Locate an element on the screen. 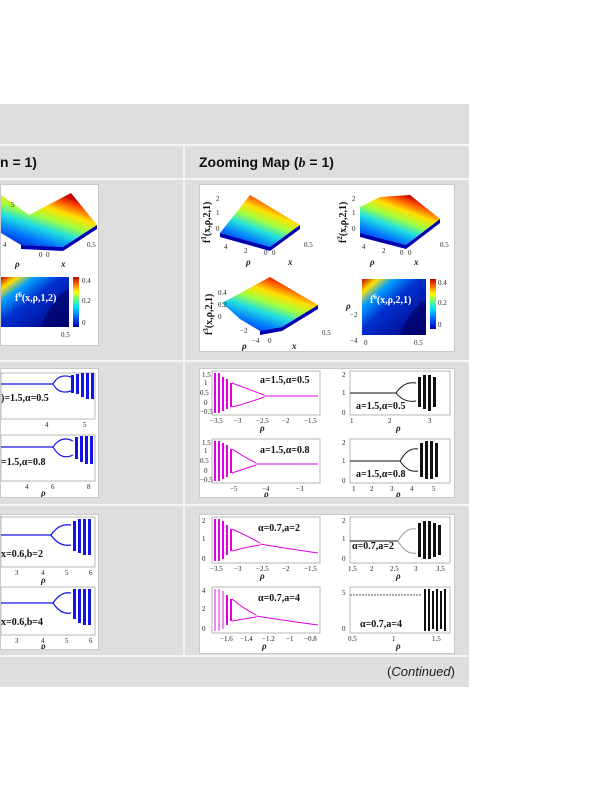  svg-text: −0.5 is located at coordinates (206, 480).